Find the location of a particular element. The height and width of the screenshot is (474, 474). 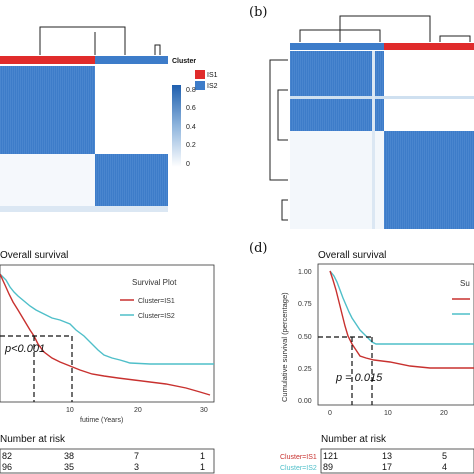

xtick-d-2: 20 is located at coordinates (444, 413).